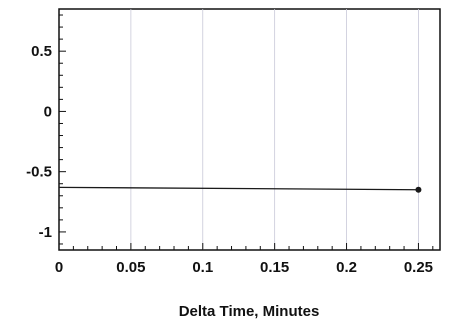 The width and height of the screenshot is (450, 324). I want to click on x-axis-title: Delta Time, Minutes, so click(249, 311).